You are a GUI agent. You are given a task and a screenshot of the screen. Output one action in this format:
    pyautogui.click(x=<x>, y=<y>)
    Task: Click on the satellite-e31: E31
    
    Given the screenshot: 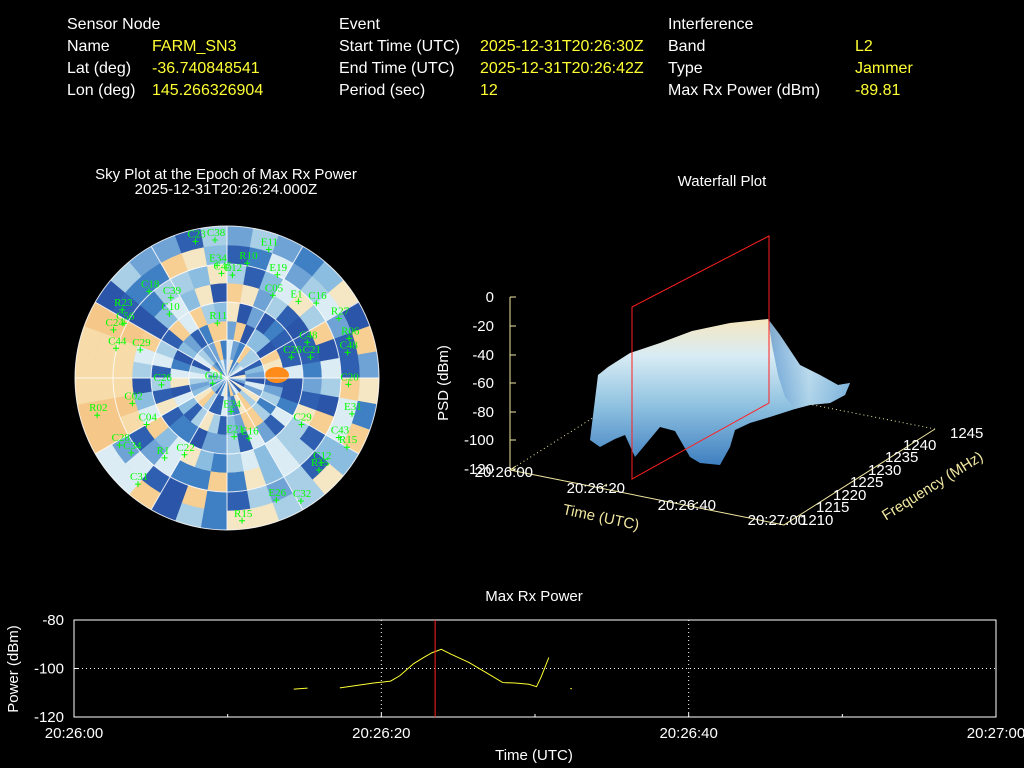 What is the action you would take?
    pyautogui.click(x=353, y=409)
    